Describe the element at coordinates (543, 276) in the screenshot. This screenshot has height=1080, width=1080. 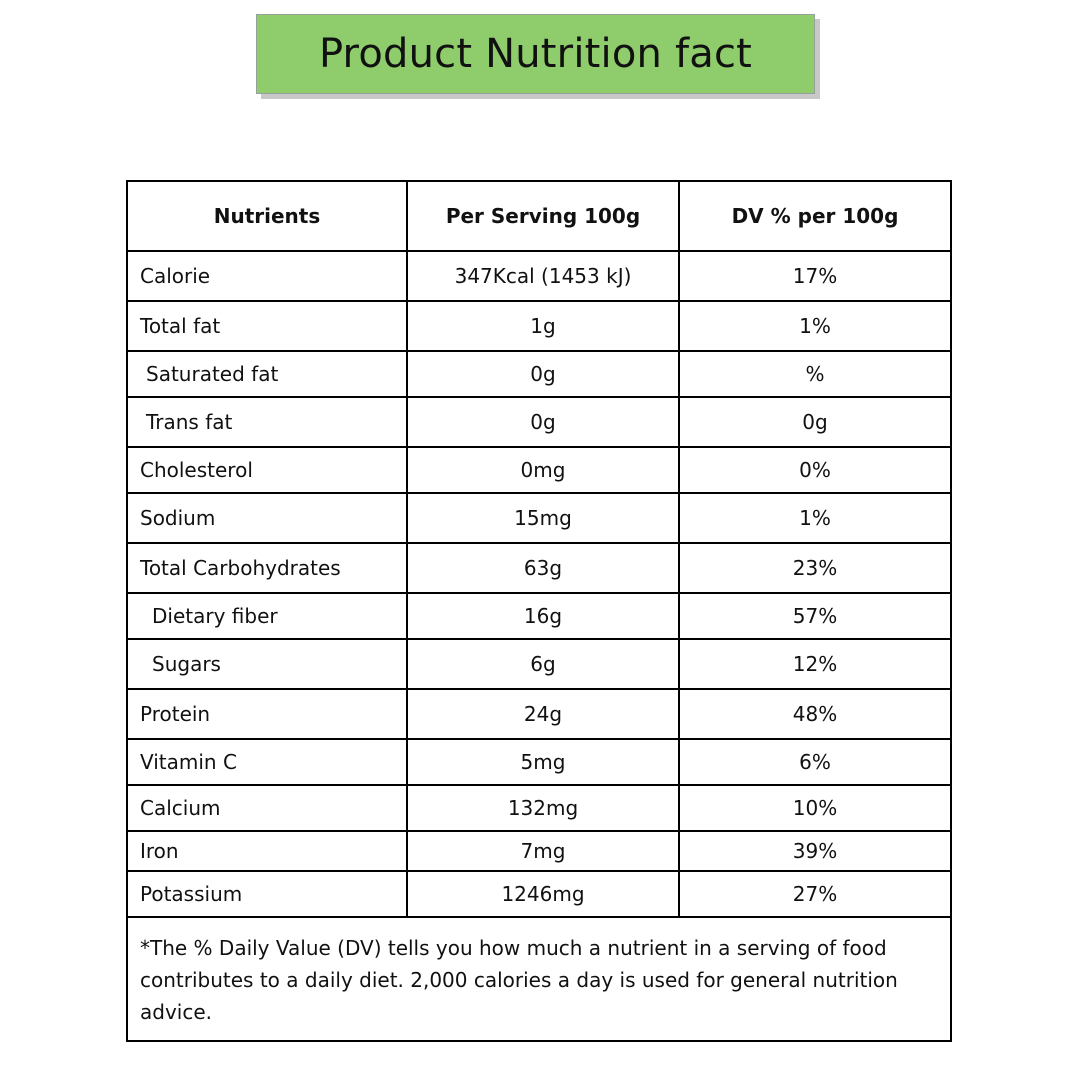
I see `per-serving-value: 347Kcal (1453 kJ)` at that location.